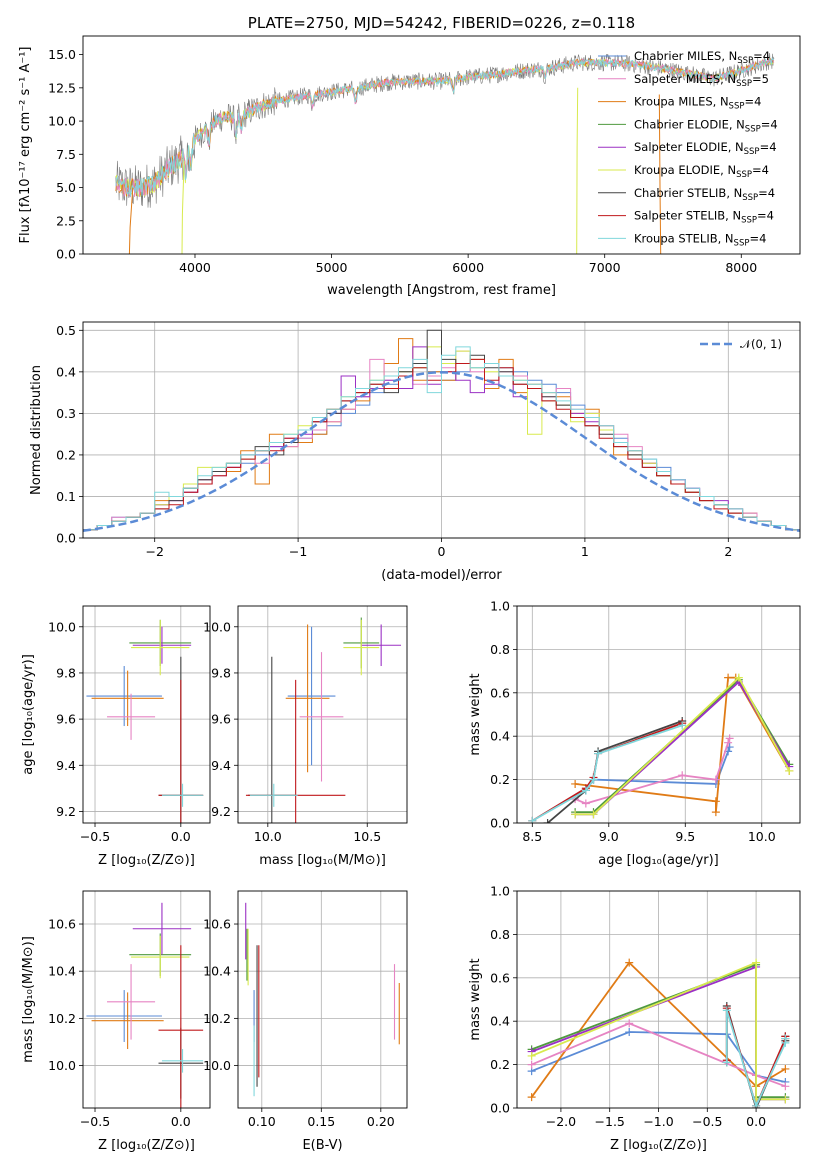 Image resolution: width=819 pixels, height=1170 pixels. I want to click on legend-entry: Kroupa MILES, NSSP=4, so click(697, 103).